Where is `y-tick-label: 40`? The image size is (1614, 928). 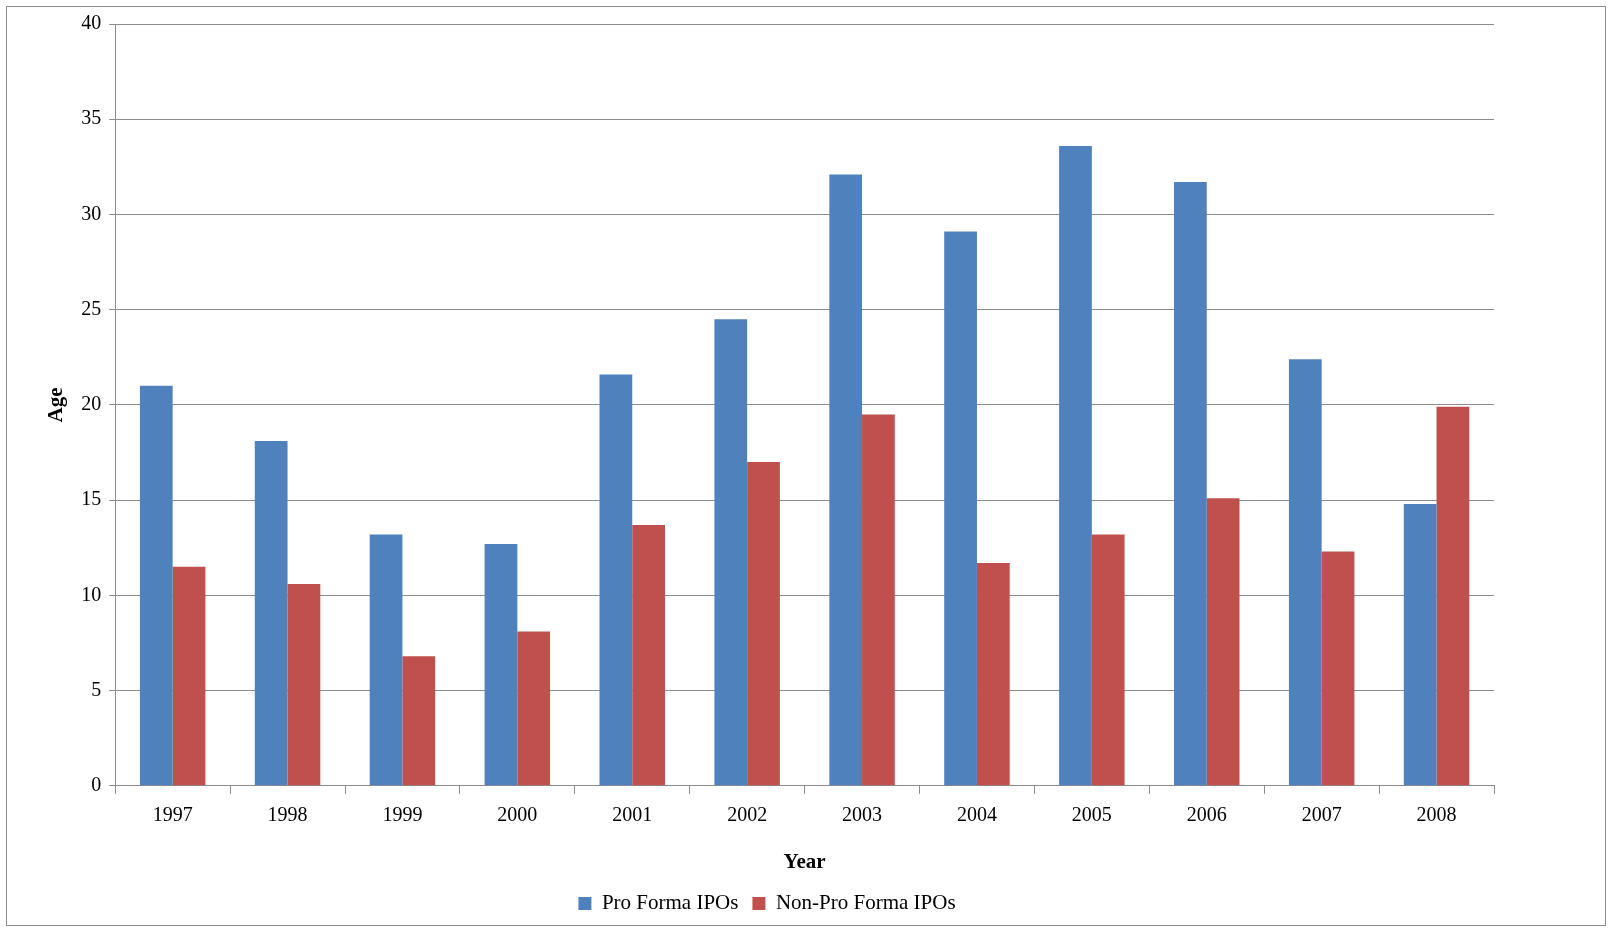
y-tick-label: 40 is located at coordinates (91, 22).